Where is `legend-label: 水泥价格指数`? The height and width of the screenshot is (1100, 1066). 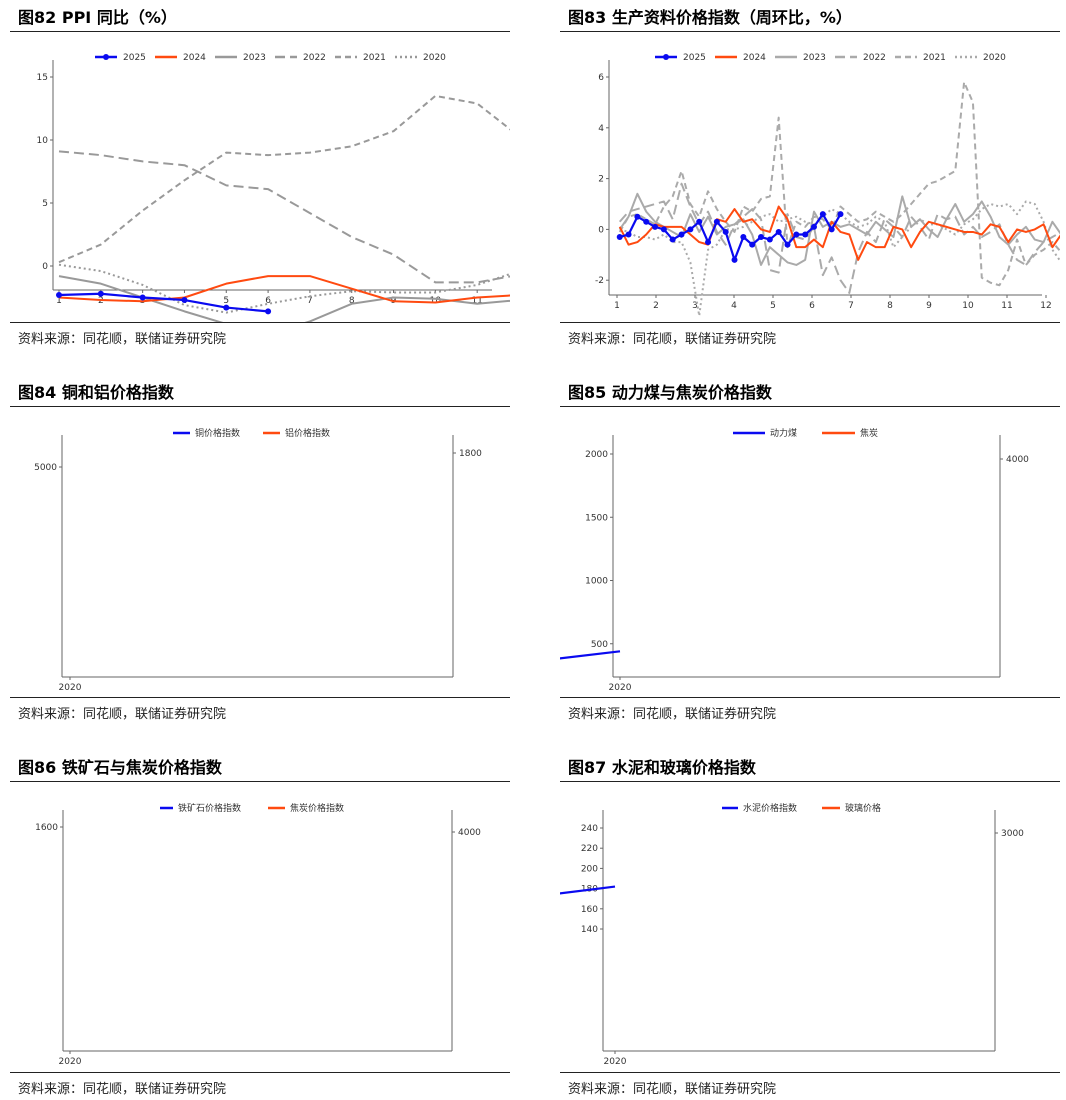 legend-label: 水泥价格指数 is located at coordinates (770, 808).